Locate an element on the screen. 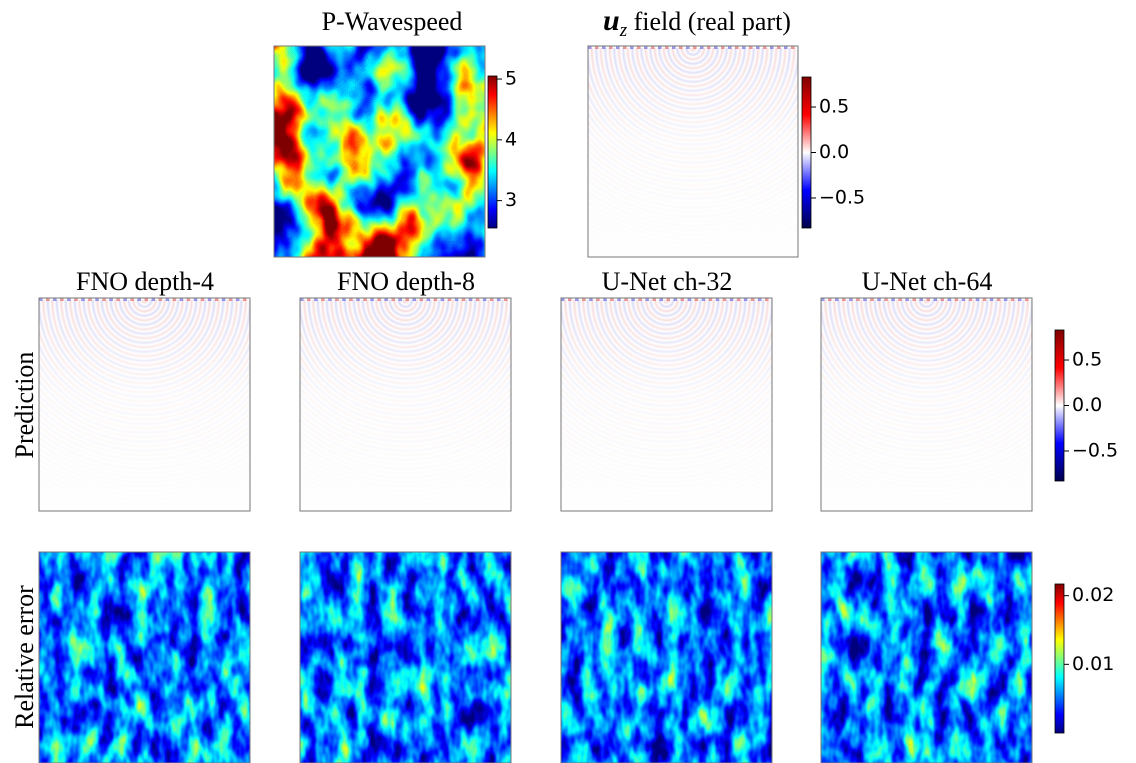  colorbar-tick-label: 0.5 is located at coordinates (1087, 360).